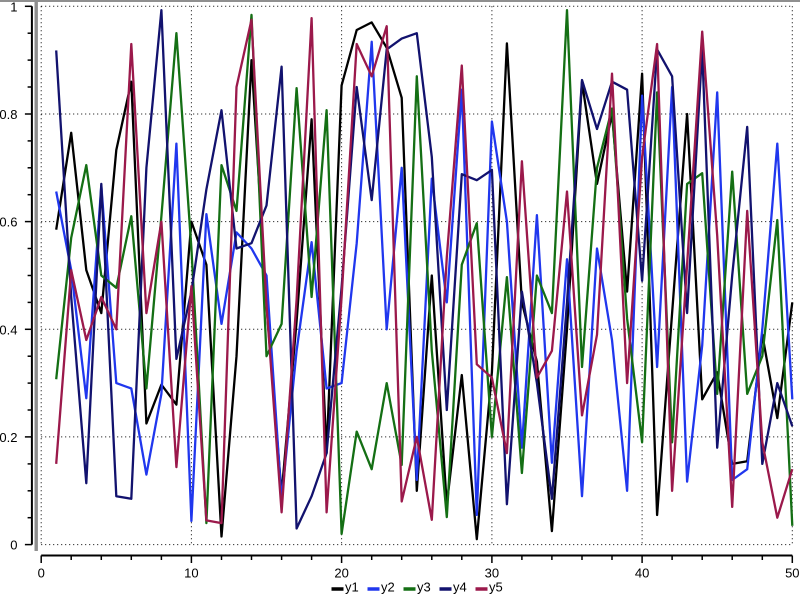  I want to click on svg-text: 0.8, so click(9, 114).